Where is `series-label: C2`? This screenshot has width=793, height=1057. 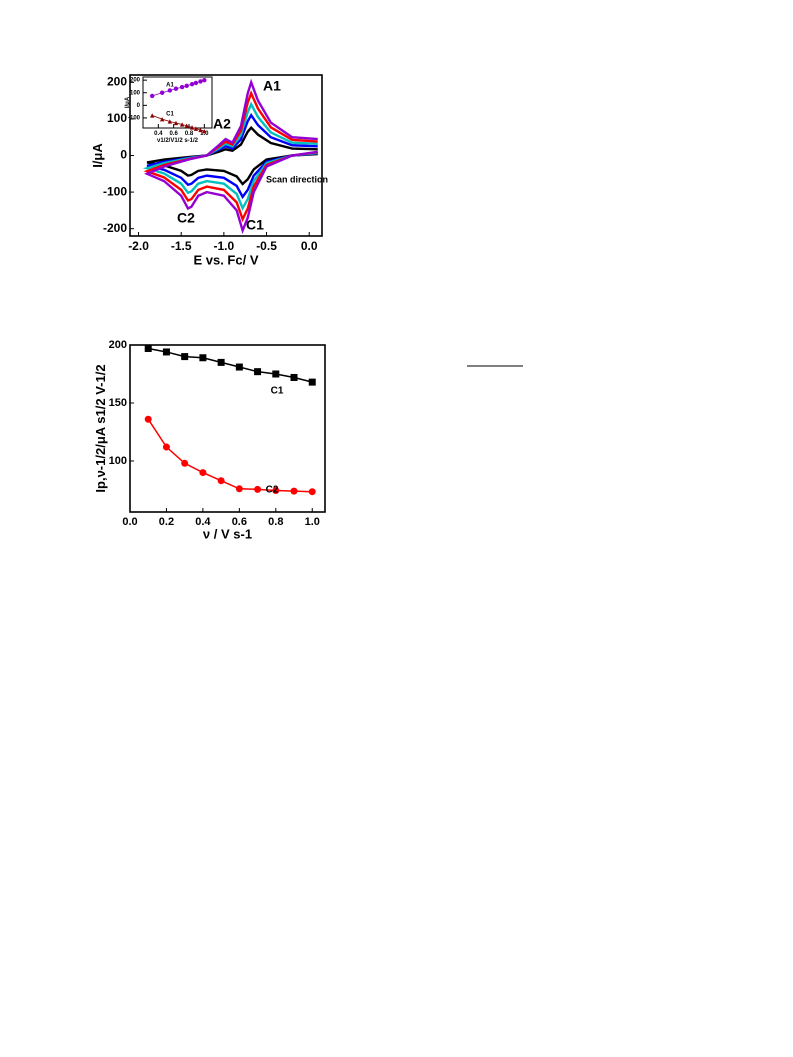 series-label: C2 is located at coordinates (272, 490).